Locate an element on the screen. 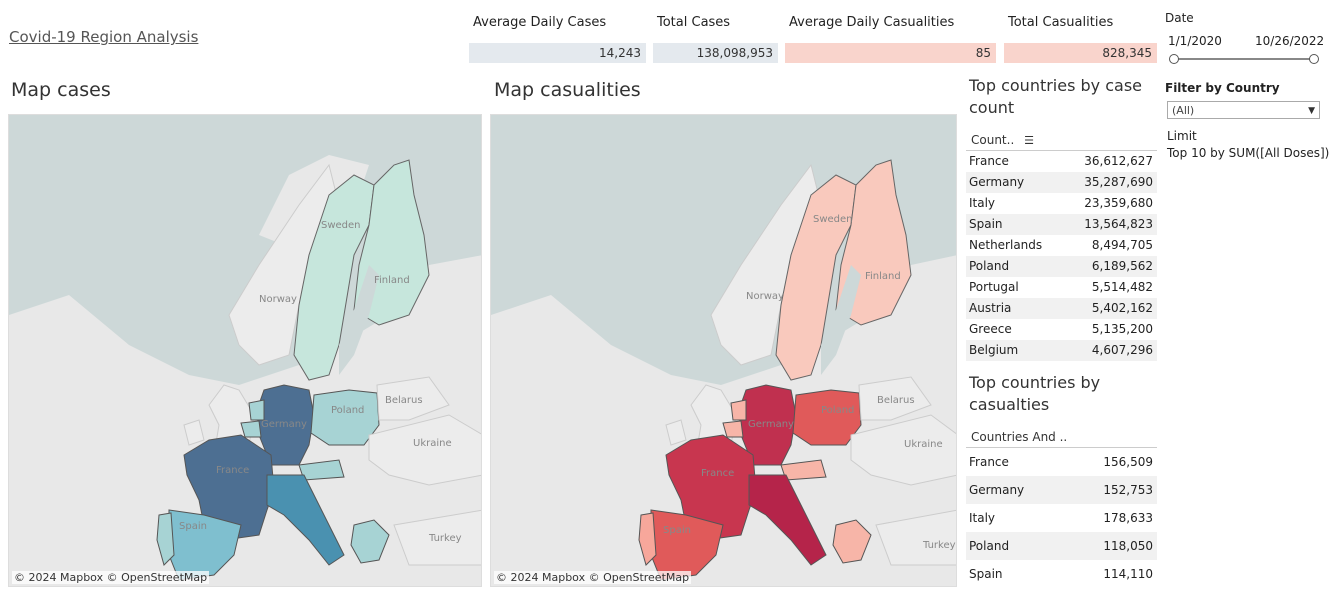  limit-label: Limit is located at coordinates (1182, 136).